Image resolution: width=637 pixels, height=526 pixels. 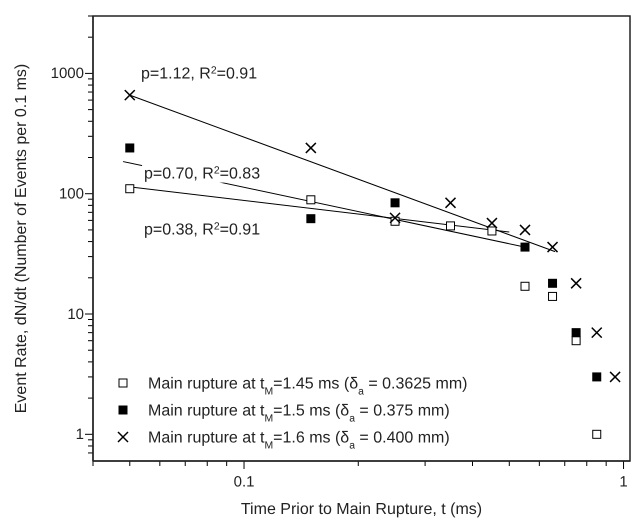 What do you see at coordinates (199, 74) in the screenshot?
I see `annotation: p=1.12, R$^{2}$=0.91` at bounding box center [199, 74].